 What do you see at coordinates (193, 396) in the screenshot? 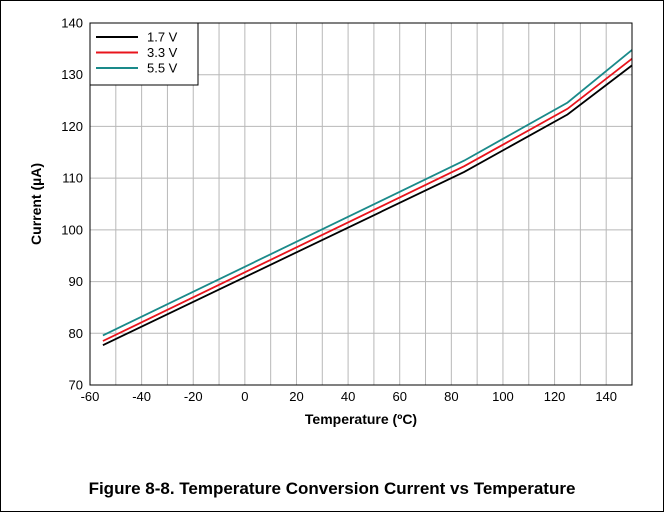
I see `x-tick-label: -20` at bounding box center [193, 396].